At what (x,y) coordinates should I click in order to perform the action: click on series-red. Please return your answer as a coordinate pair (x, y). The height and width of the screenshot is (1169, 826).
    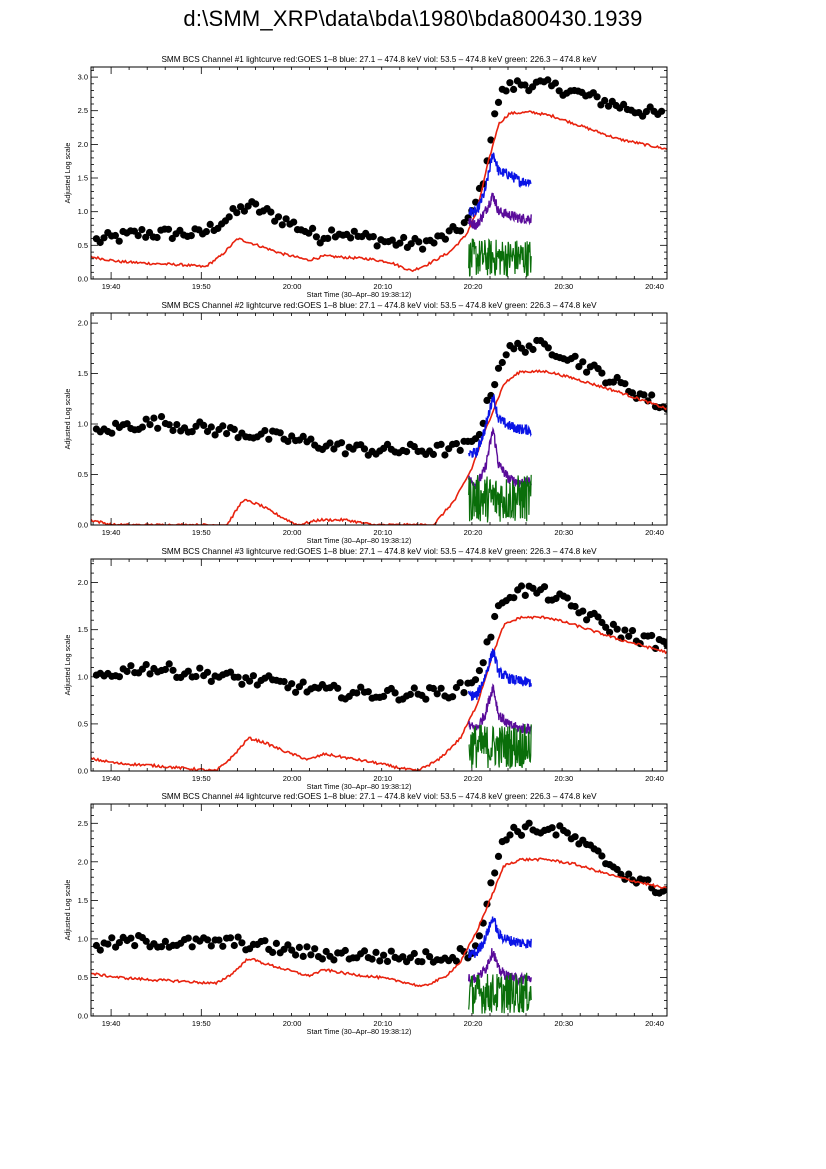
    Looking at the image, I should click on (379, 191).